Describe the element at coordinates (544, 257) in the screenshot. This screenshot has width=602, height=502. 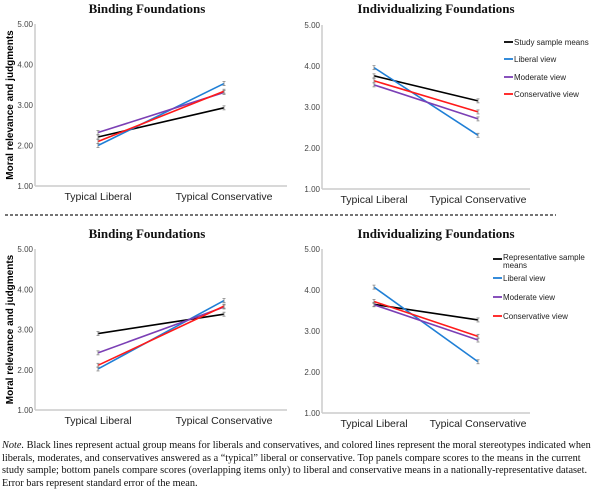
I see `legend-label: Representative sample` at that location.